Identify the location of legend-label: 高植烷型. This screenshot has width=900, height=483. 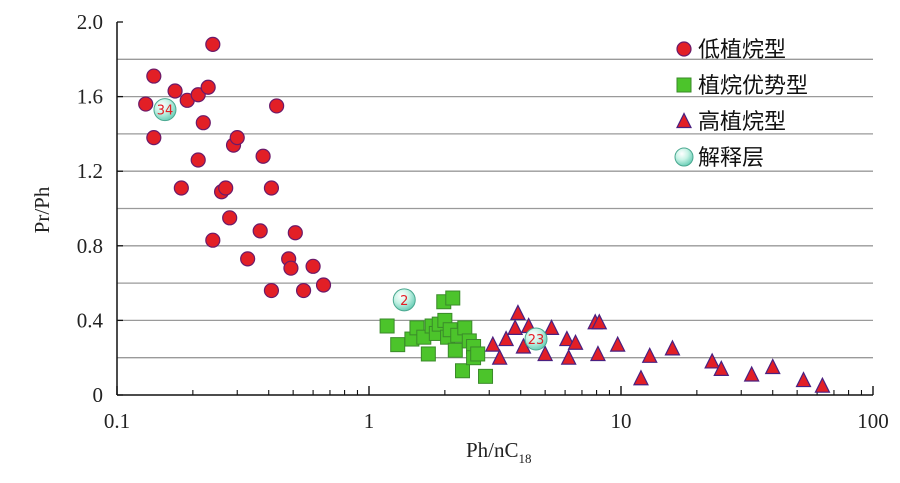
(742, 122).